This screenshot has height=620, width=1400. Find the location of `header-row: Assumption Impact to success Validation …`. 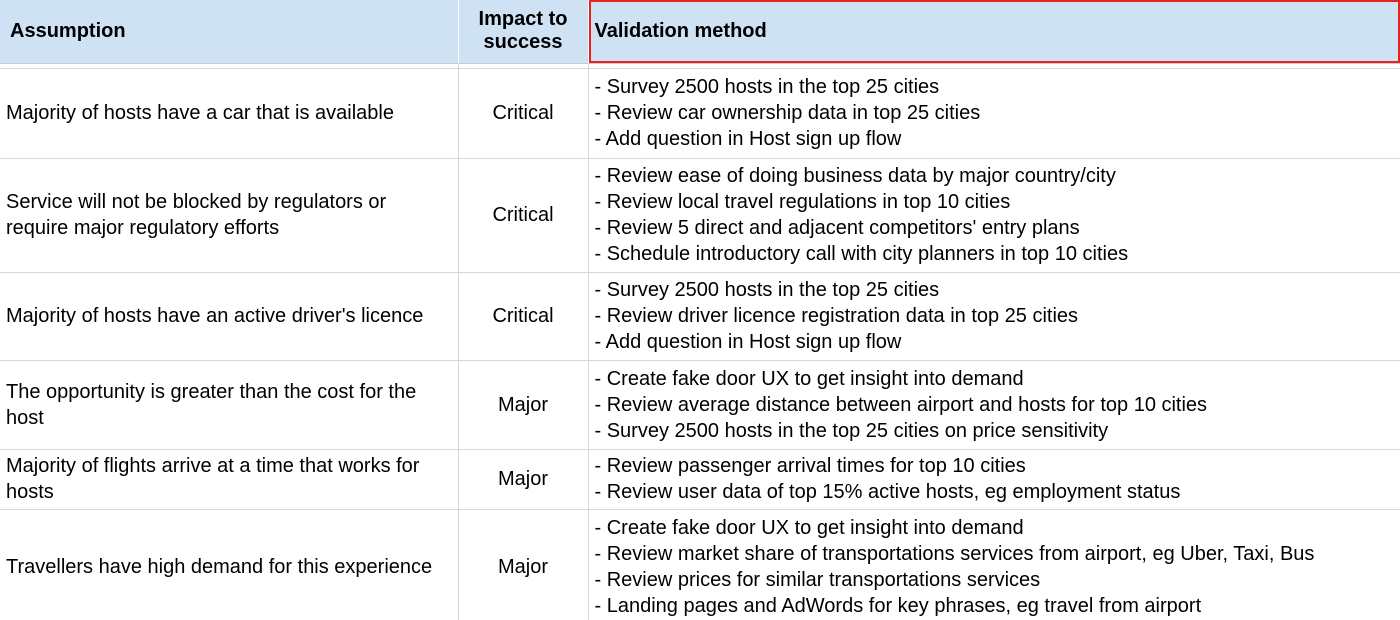

header-row: Assumption Impact to success Validation … is located at coordinates (700, 32).